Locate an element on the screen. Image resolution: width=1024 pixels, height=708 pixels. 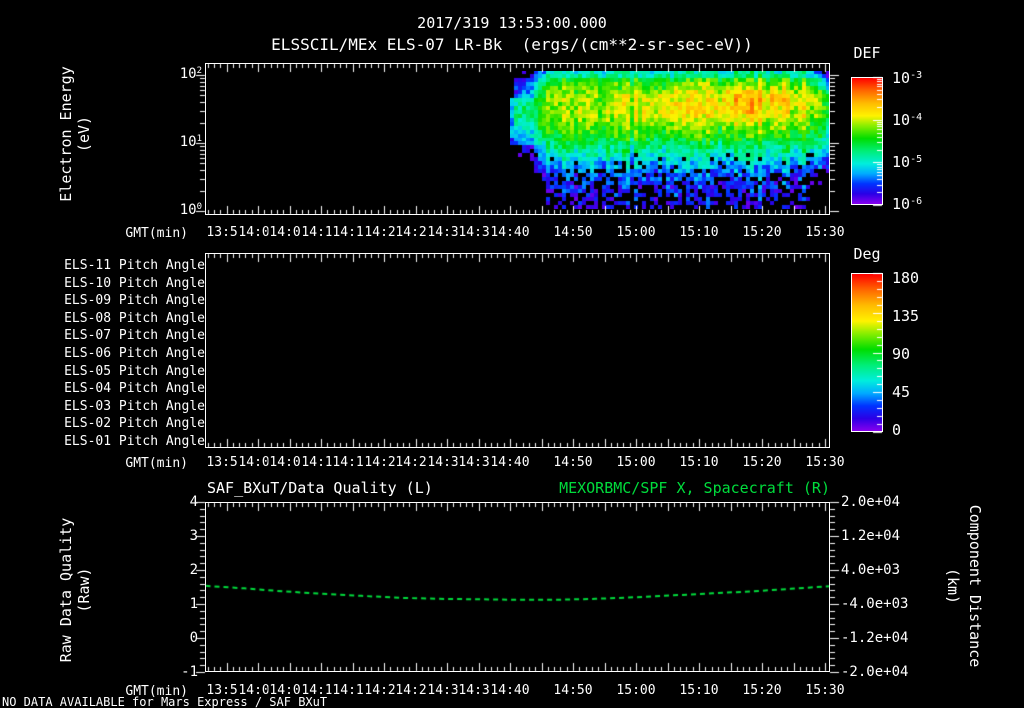
pitch-colorbar-tick-label: 45 is located at coordinates (901, 392).